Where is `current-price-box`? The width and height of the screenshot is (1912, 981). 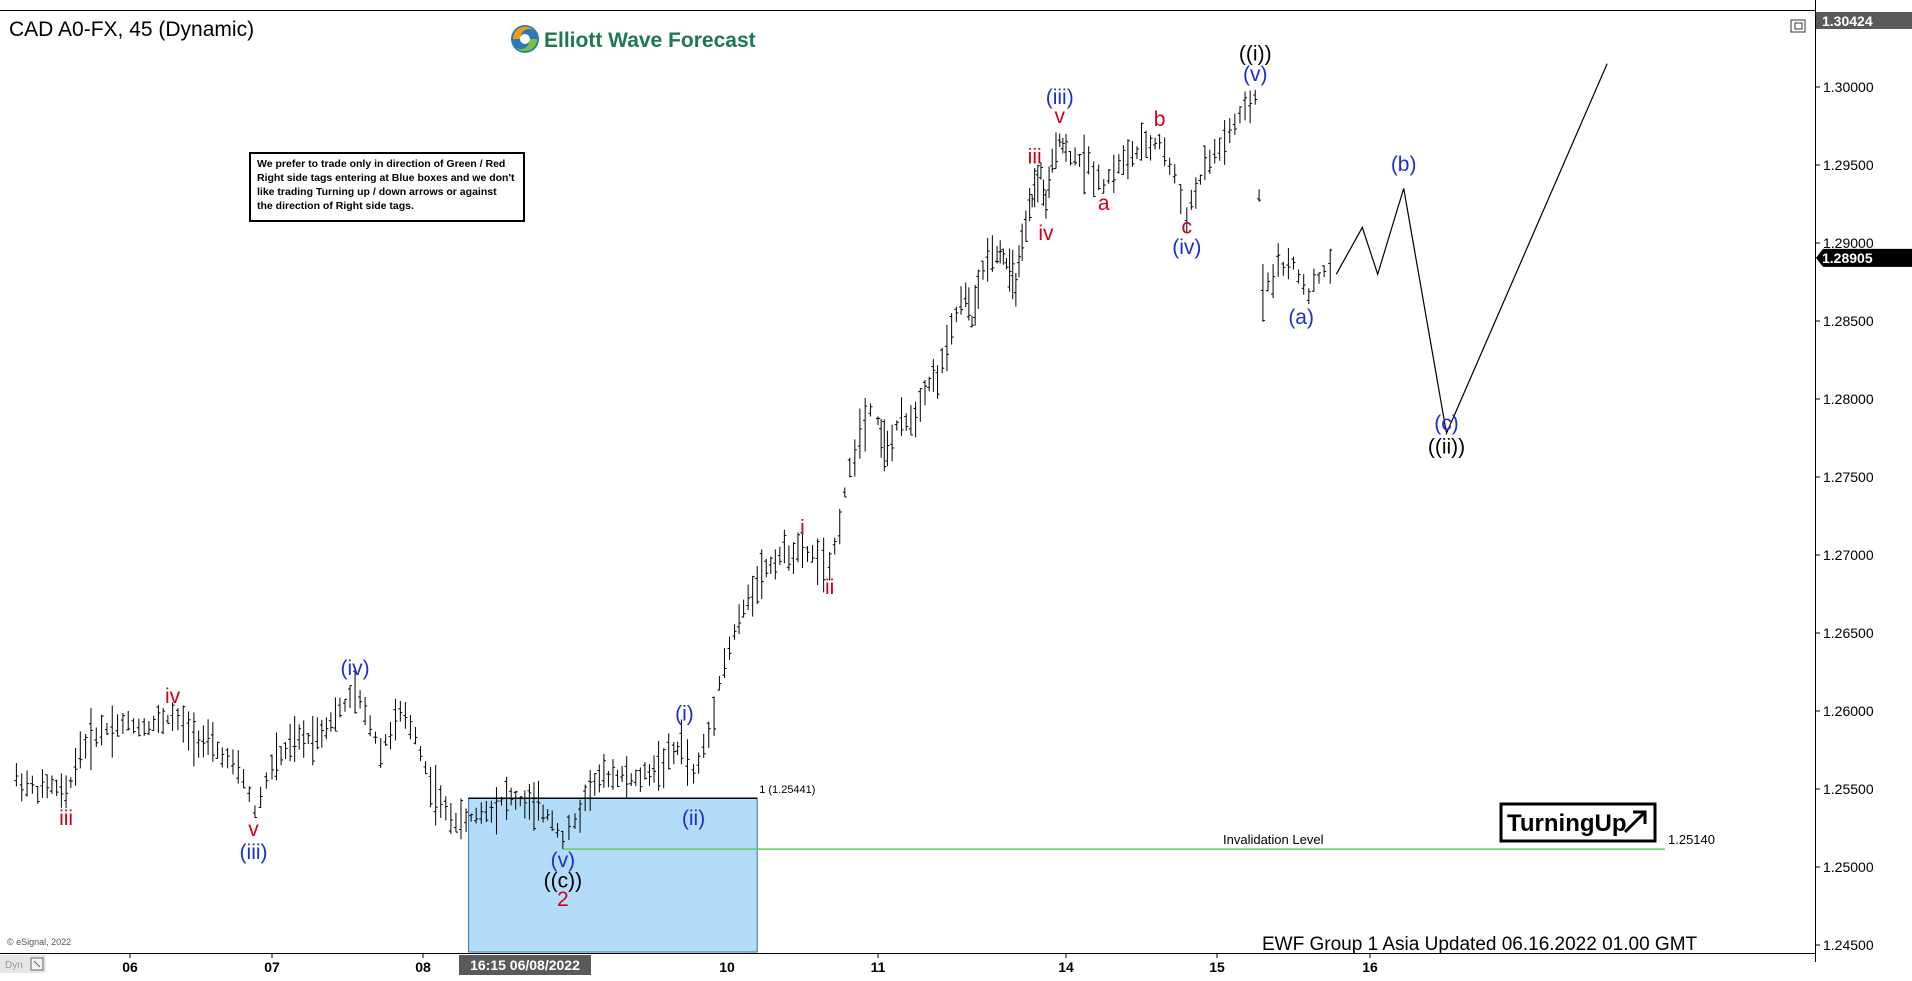 current-price-box is located at coordinates (1864, 257).